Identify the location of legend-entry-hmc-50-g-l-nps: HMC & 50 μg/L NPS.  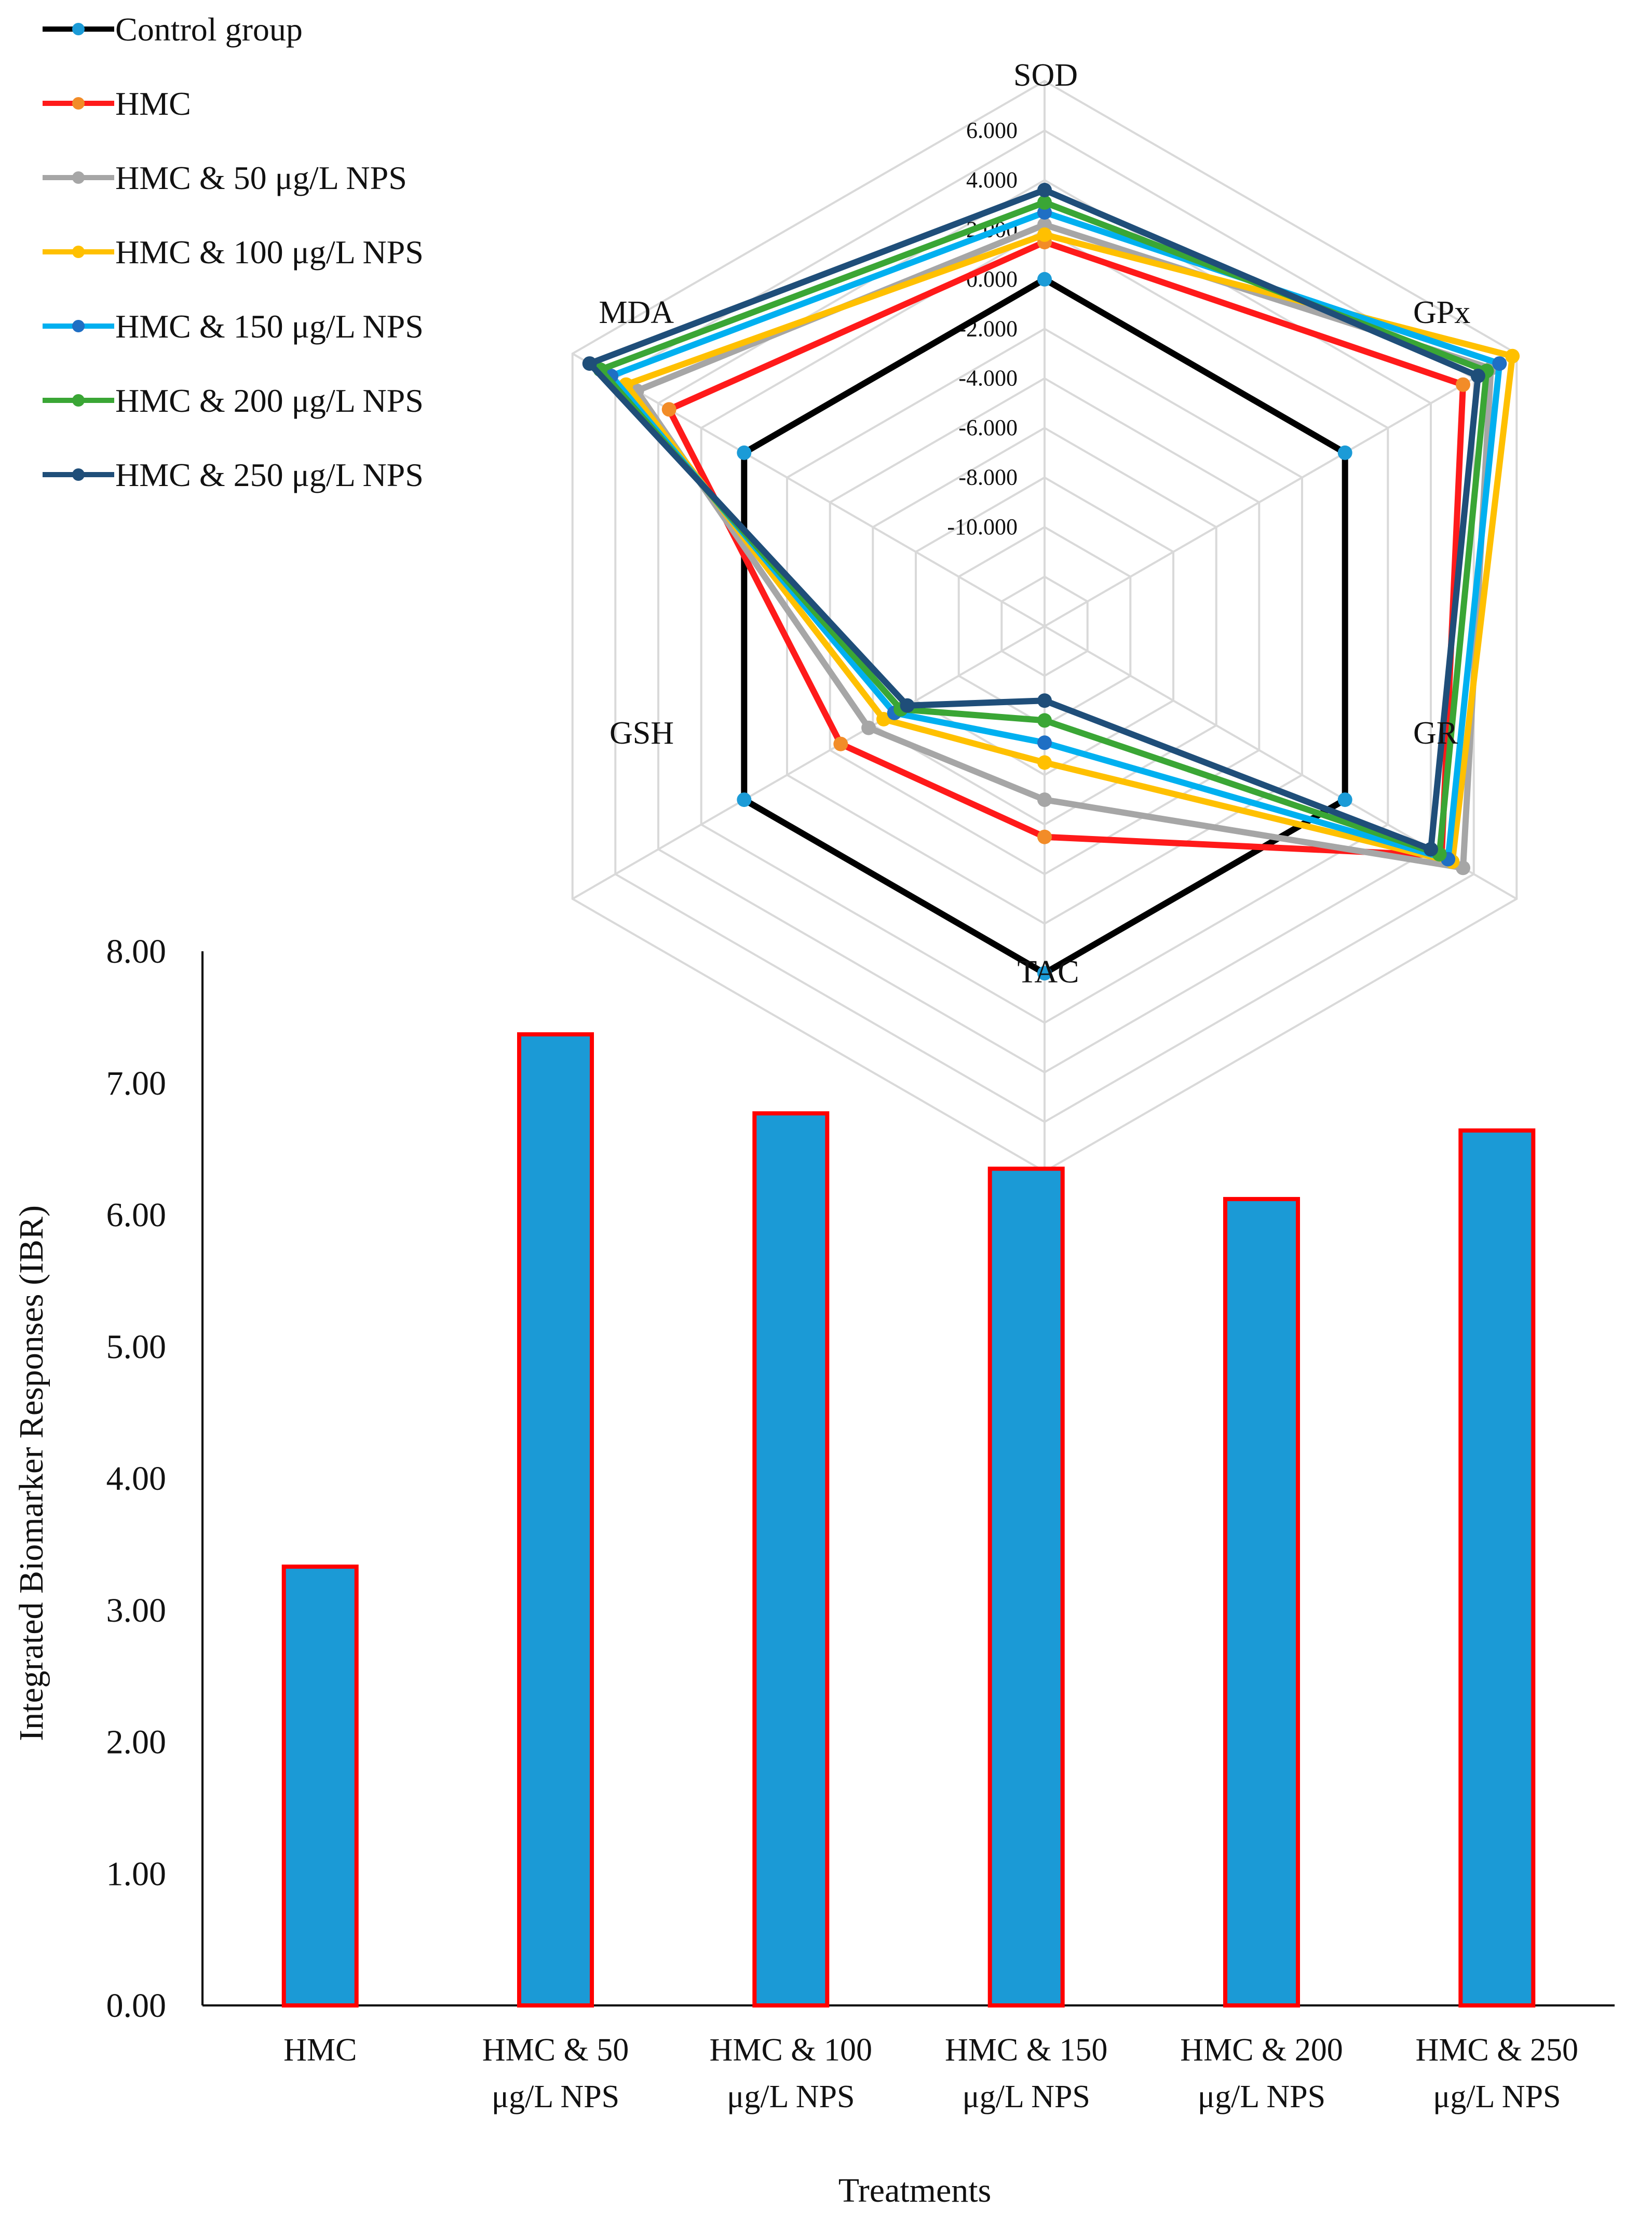
(225, 177).